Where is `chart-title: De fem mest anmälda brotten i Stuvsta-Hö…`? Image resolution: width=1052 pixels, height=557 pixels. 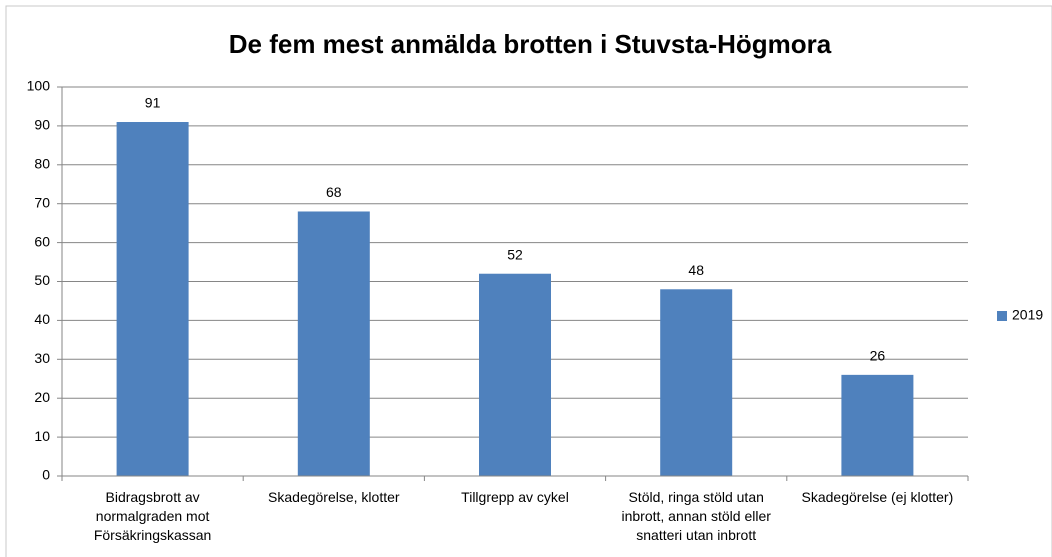 chart-title: De fem mest anmälda brotten i Stuvsta-Hö… is located at coordinates (530, 44).